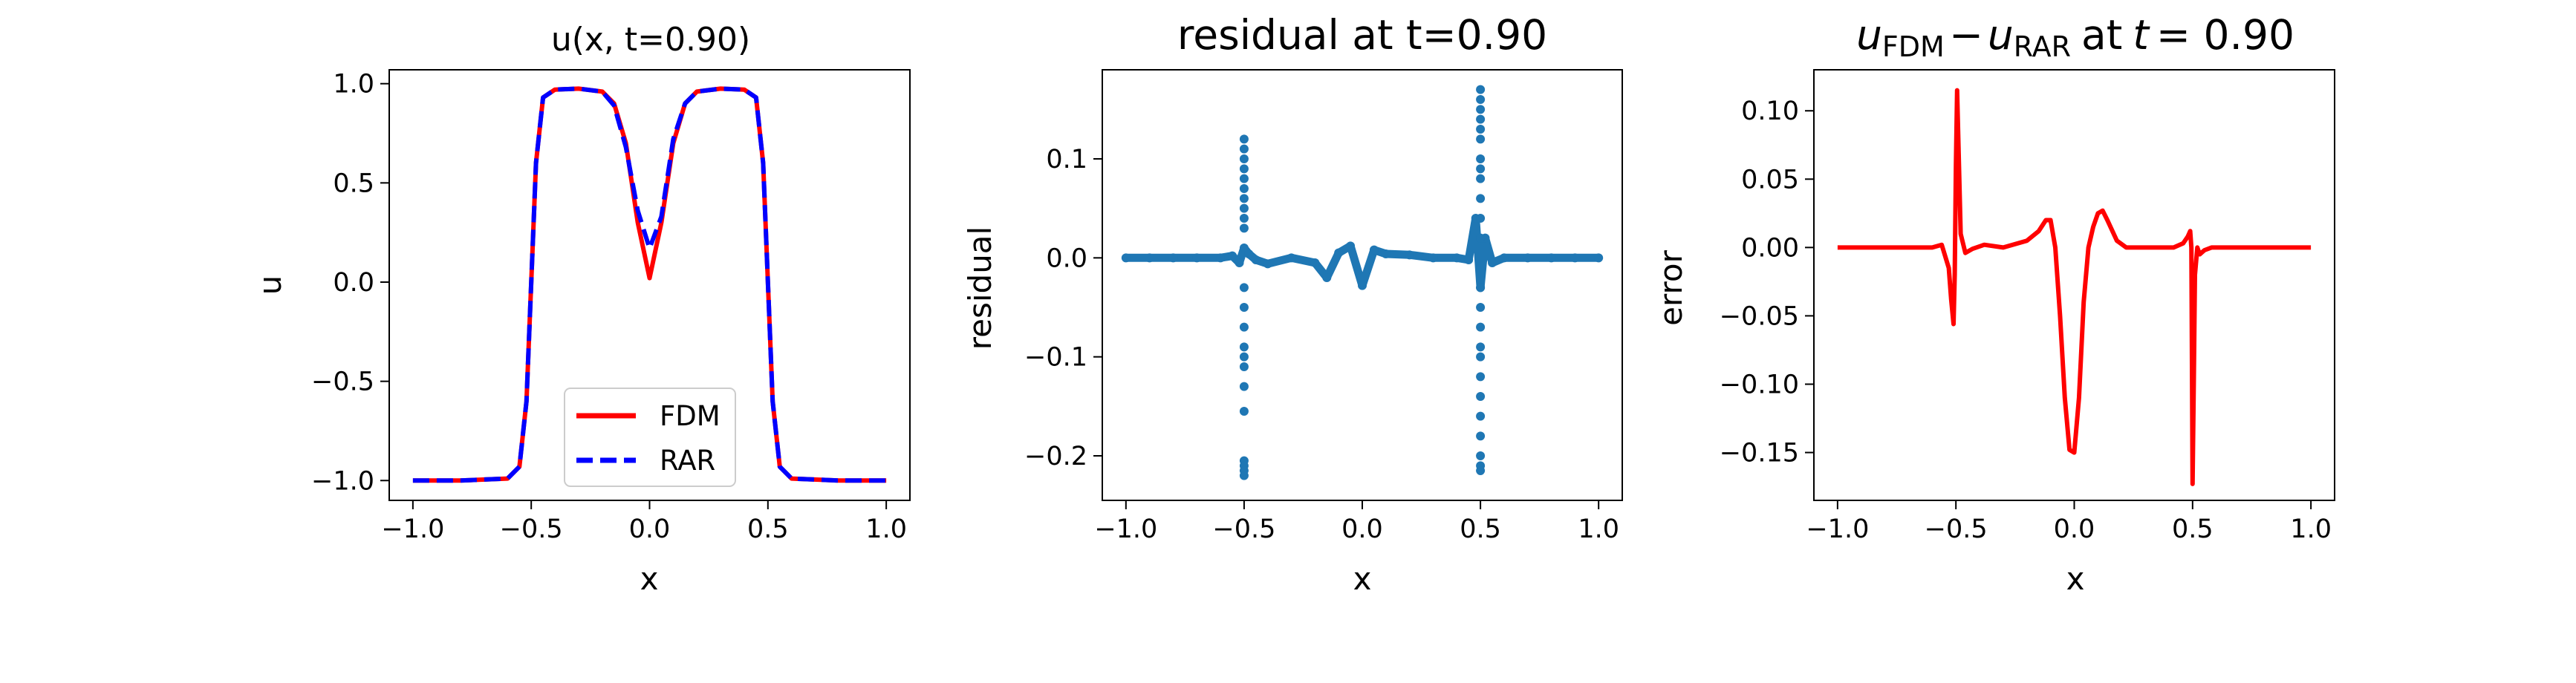 Image resolution: width=2576 pixels, height=683 pixels. Describe the element at coordinates (1770, 180) in the screenshot. I see `ytick-label: 0.05` at that location.